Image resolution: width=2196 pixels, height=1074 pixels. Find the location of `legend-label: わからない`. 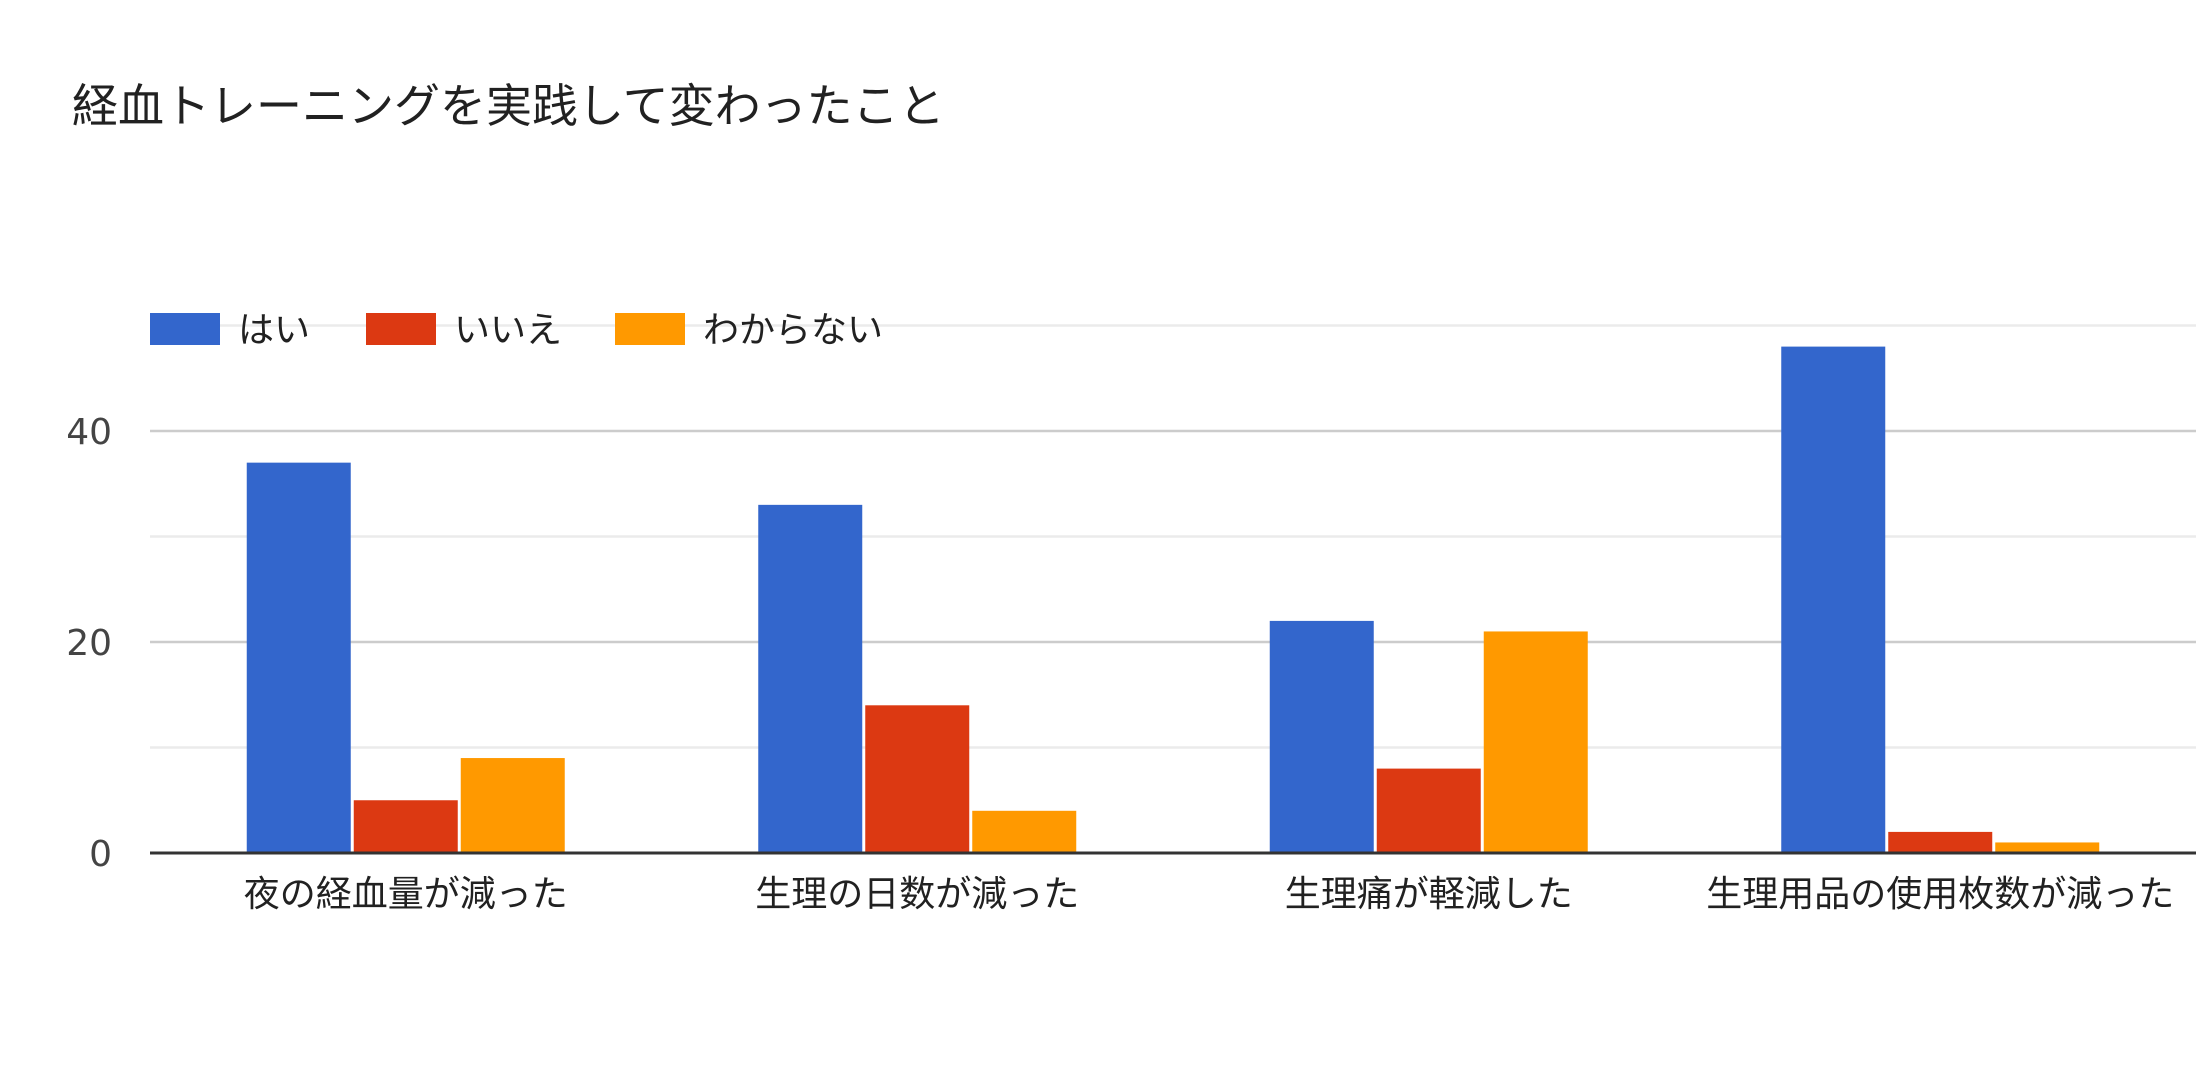

legend-label: わからない is located at coordinates (793, 330).